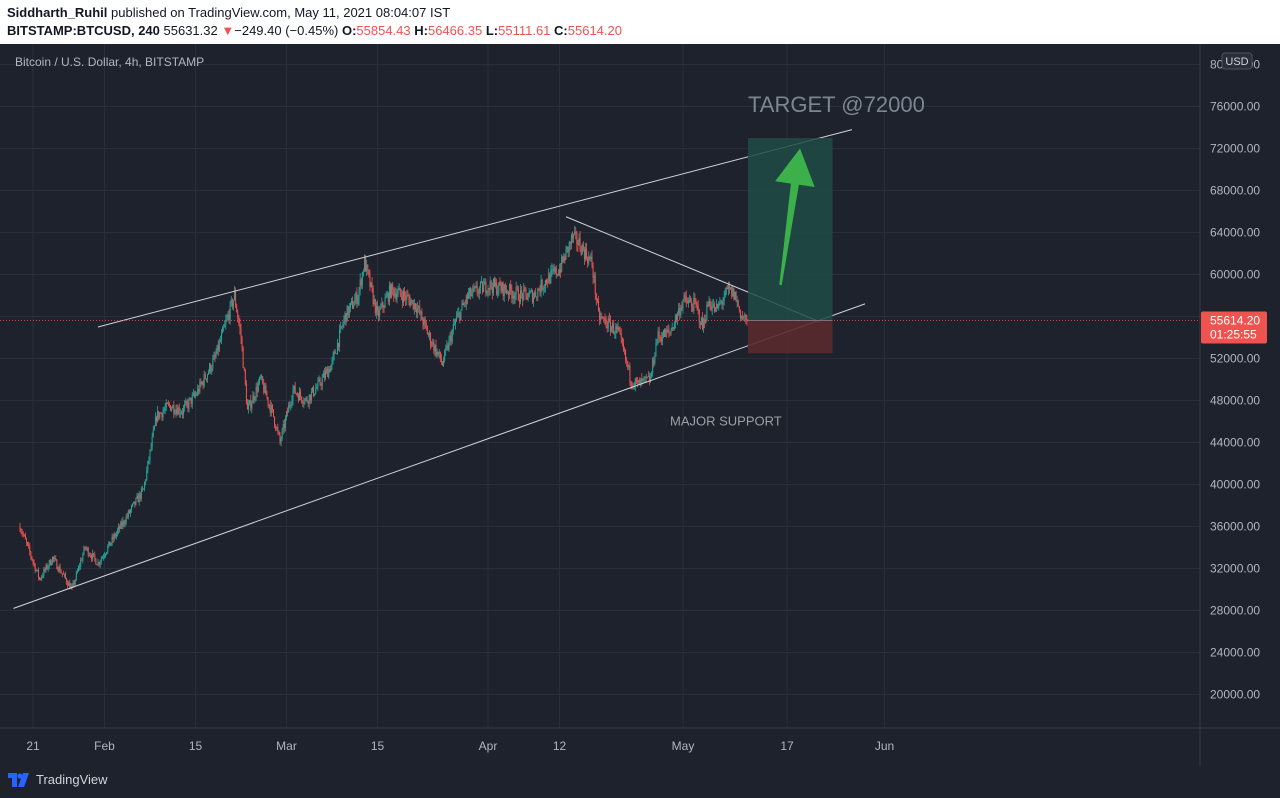 The width and height of the screenshot is (1280, 798). Describe the element at coordinates (190, 30) in the screenshot. I see `last-price: 55631.32` at that location.